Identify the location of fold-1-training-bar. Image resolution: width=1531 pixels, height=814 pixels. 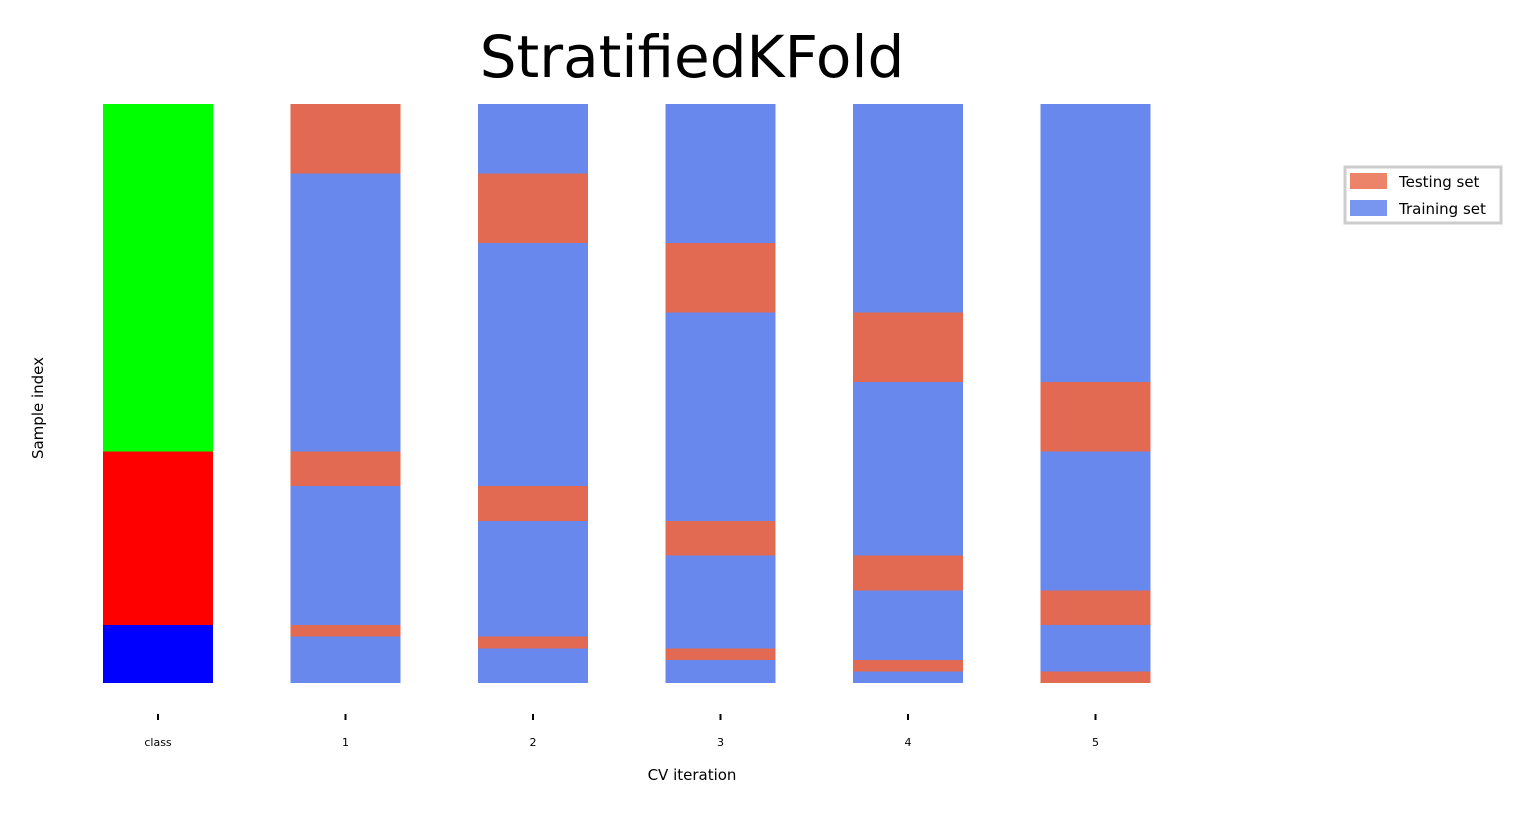
(345, 393).